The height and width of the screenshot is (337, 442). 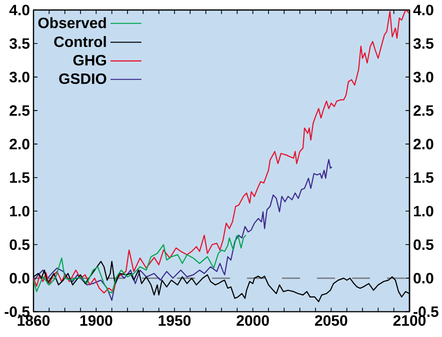 What do you see at coordinates (140, 264) in the screenshot?
I see `line-series` at bounding box center [140, 264].